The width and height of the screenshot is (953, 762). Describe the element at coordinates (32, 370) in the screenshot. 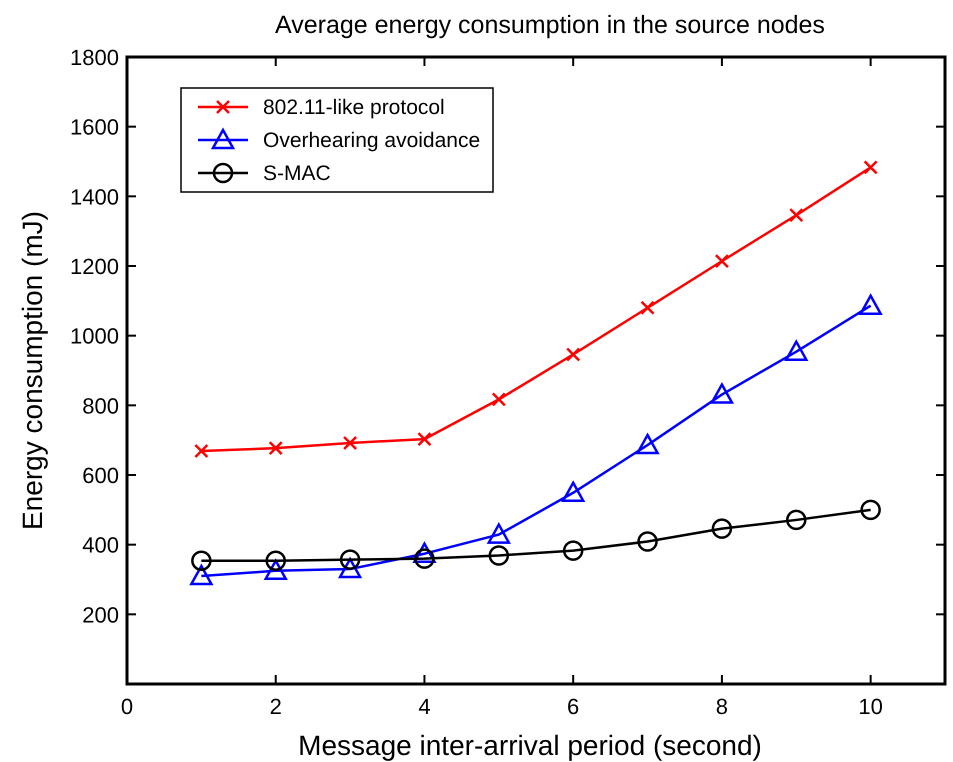

I see `y-axis-title: Energy consumption (mJ)` at that location.